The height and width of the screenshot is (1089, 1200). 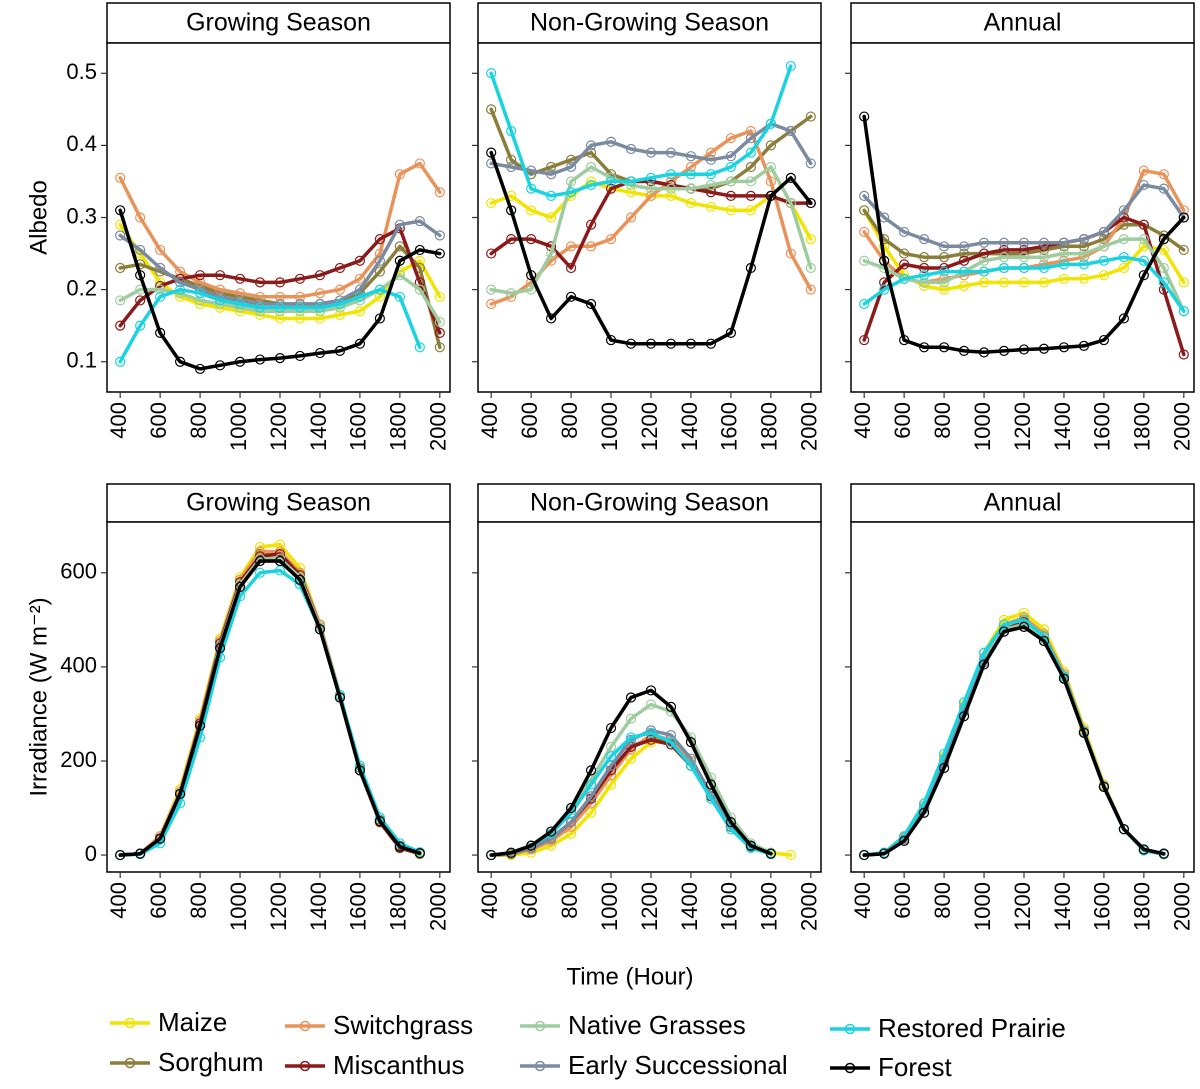 I want to click on y-tick-label: 0, so click(x=91, y=853).